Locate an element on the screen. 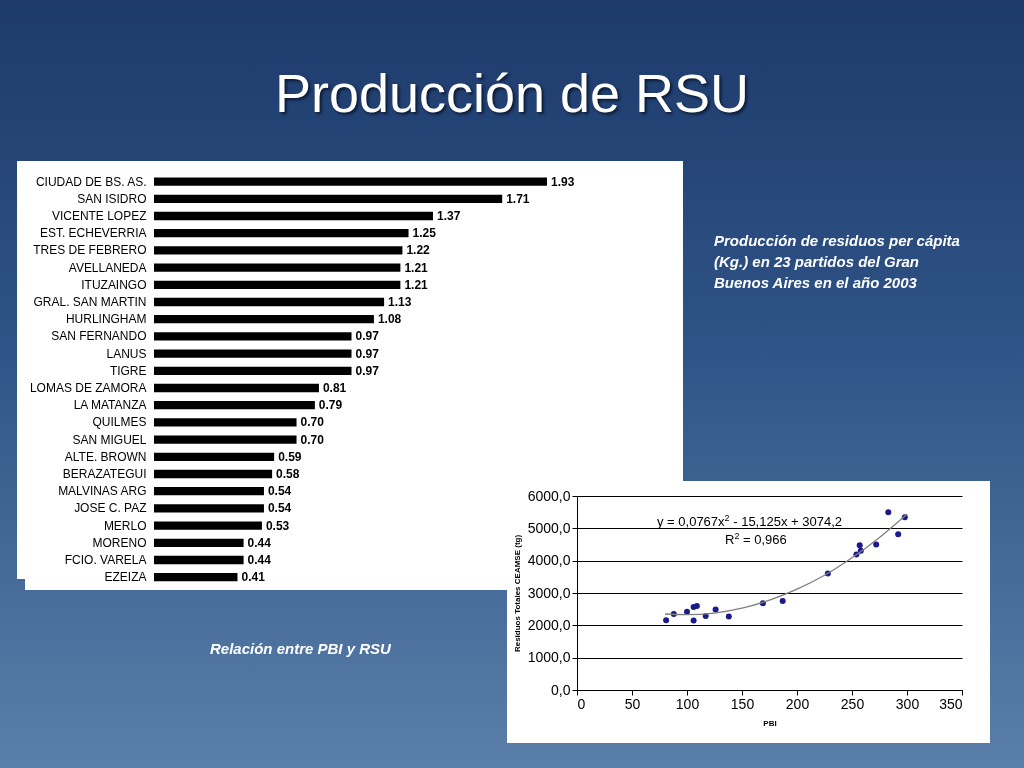 The image size is (1024, 768). y-tick-label: QUILMES is located at coordinates (119, 422).